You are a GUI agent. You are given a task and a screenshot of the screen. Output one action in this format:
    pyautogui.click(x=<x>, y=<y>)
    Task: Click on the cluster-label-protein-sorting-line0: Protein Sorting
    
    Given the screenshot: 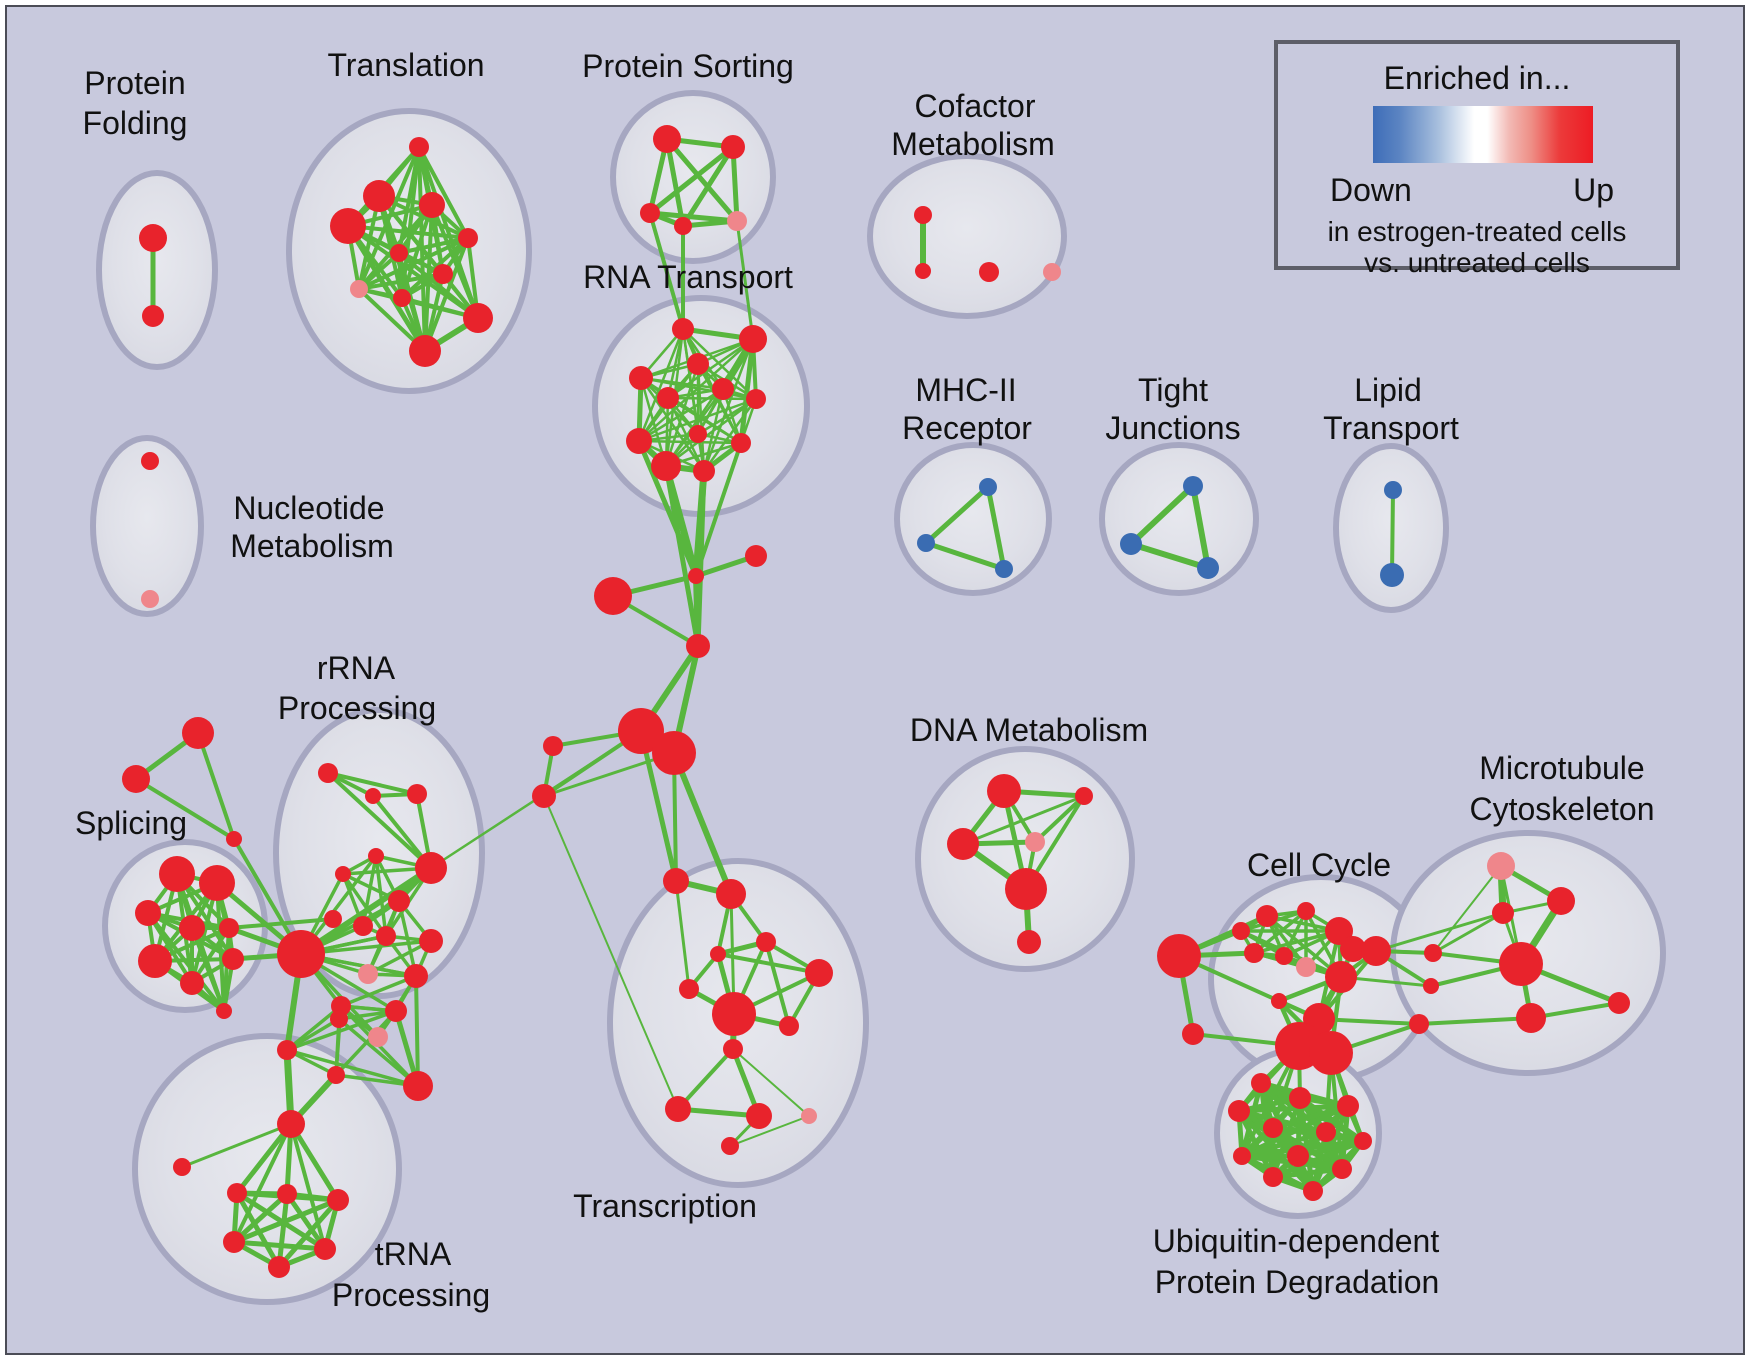 What is the action you would take?
    pyautogui.click(x=688, y=66)
    